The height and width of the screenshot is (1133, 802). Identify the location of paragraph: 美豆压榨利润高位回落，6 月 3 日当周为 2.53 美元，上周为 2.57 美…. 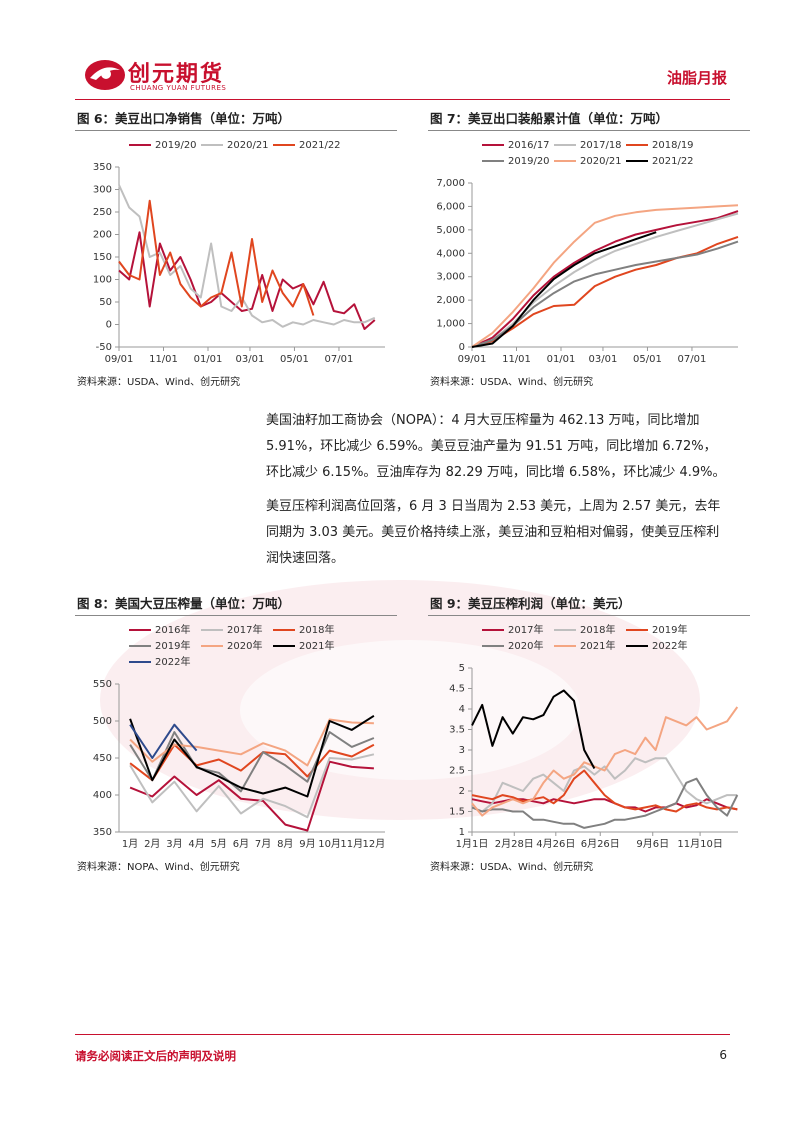
(493, 532).